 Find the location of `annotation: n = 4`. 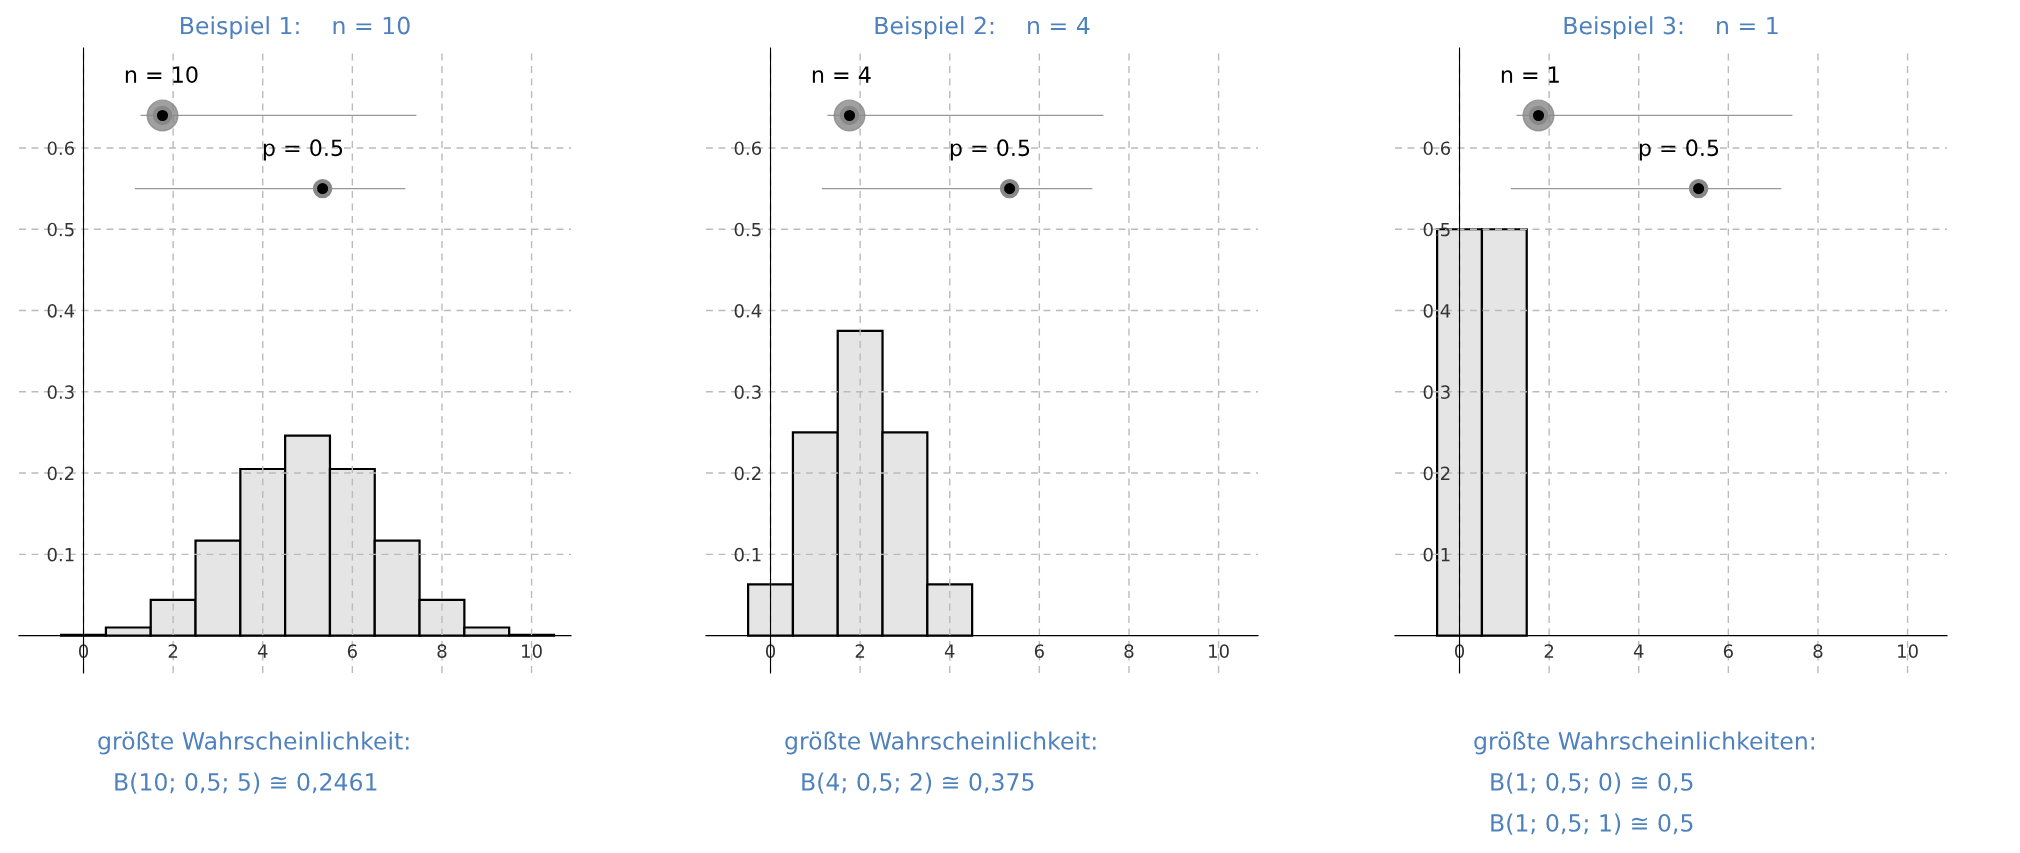

annotation: n = 4 is located at coordinates (841, 74).